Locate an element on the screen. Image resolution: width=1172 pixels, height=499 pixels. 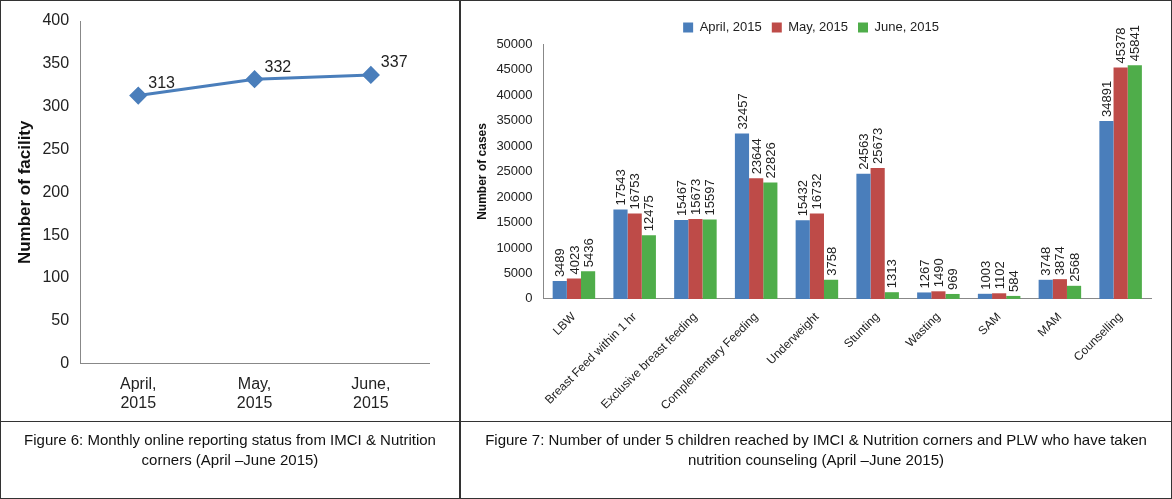
x-tick-label: April, 2015 is located at coordinates (138, 392).